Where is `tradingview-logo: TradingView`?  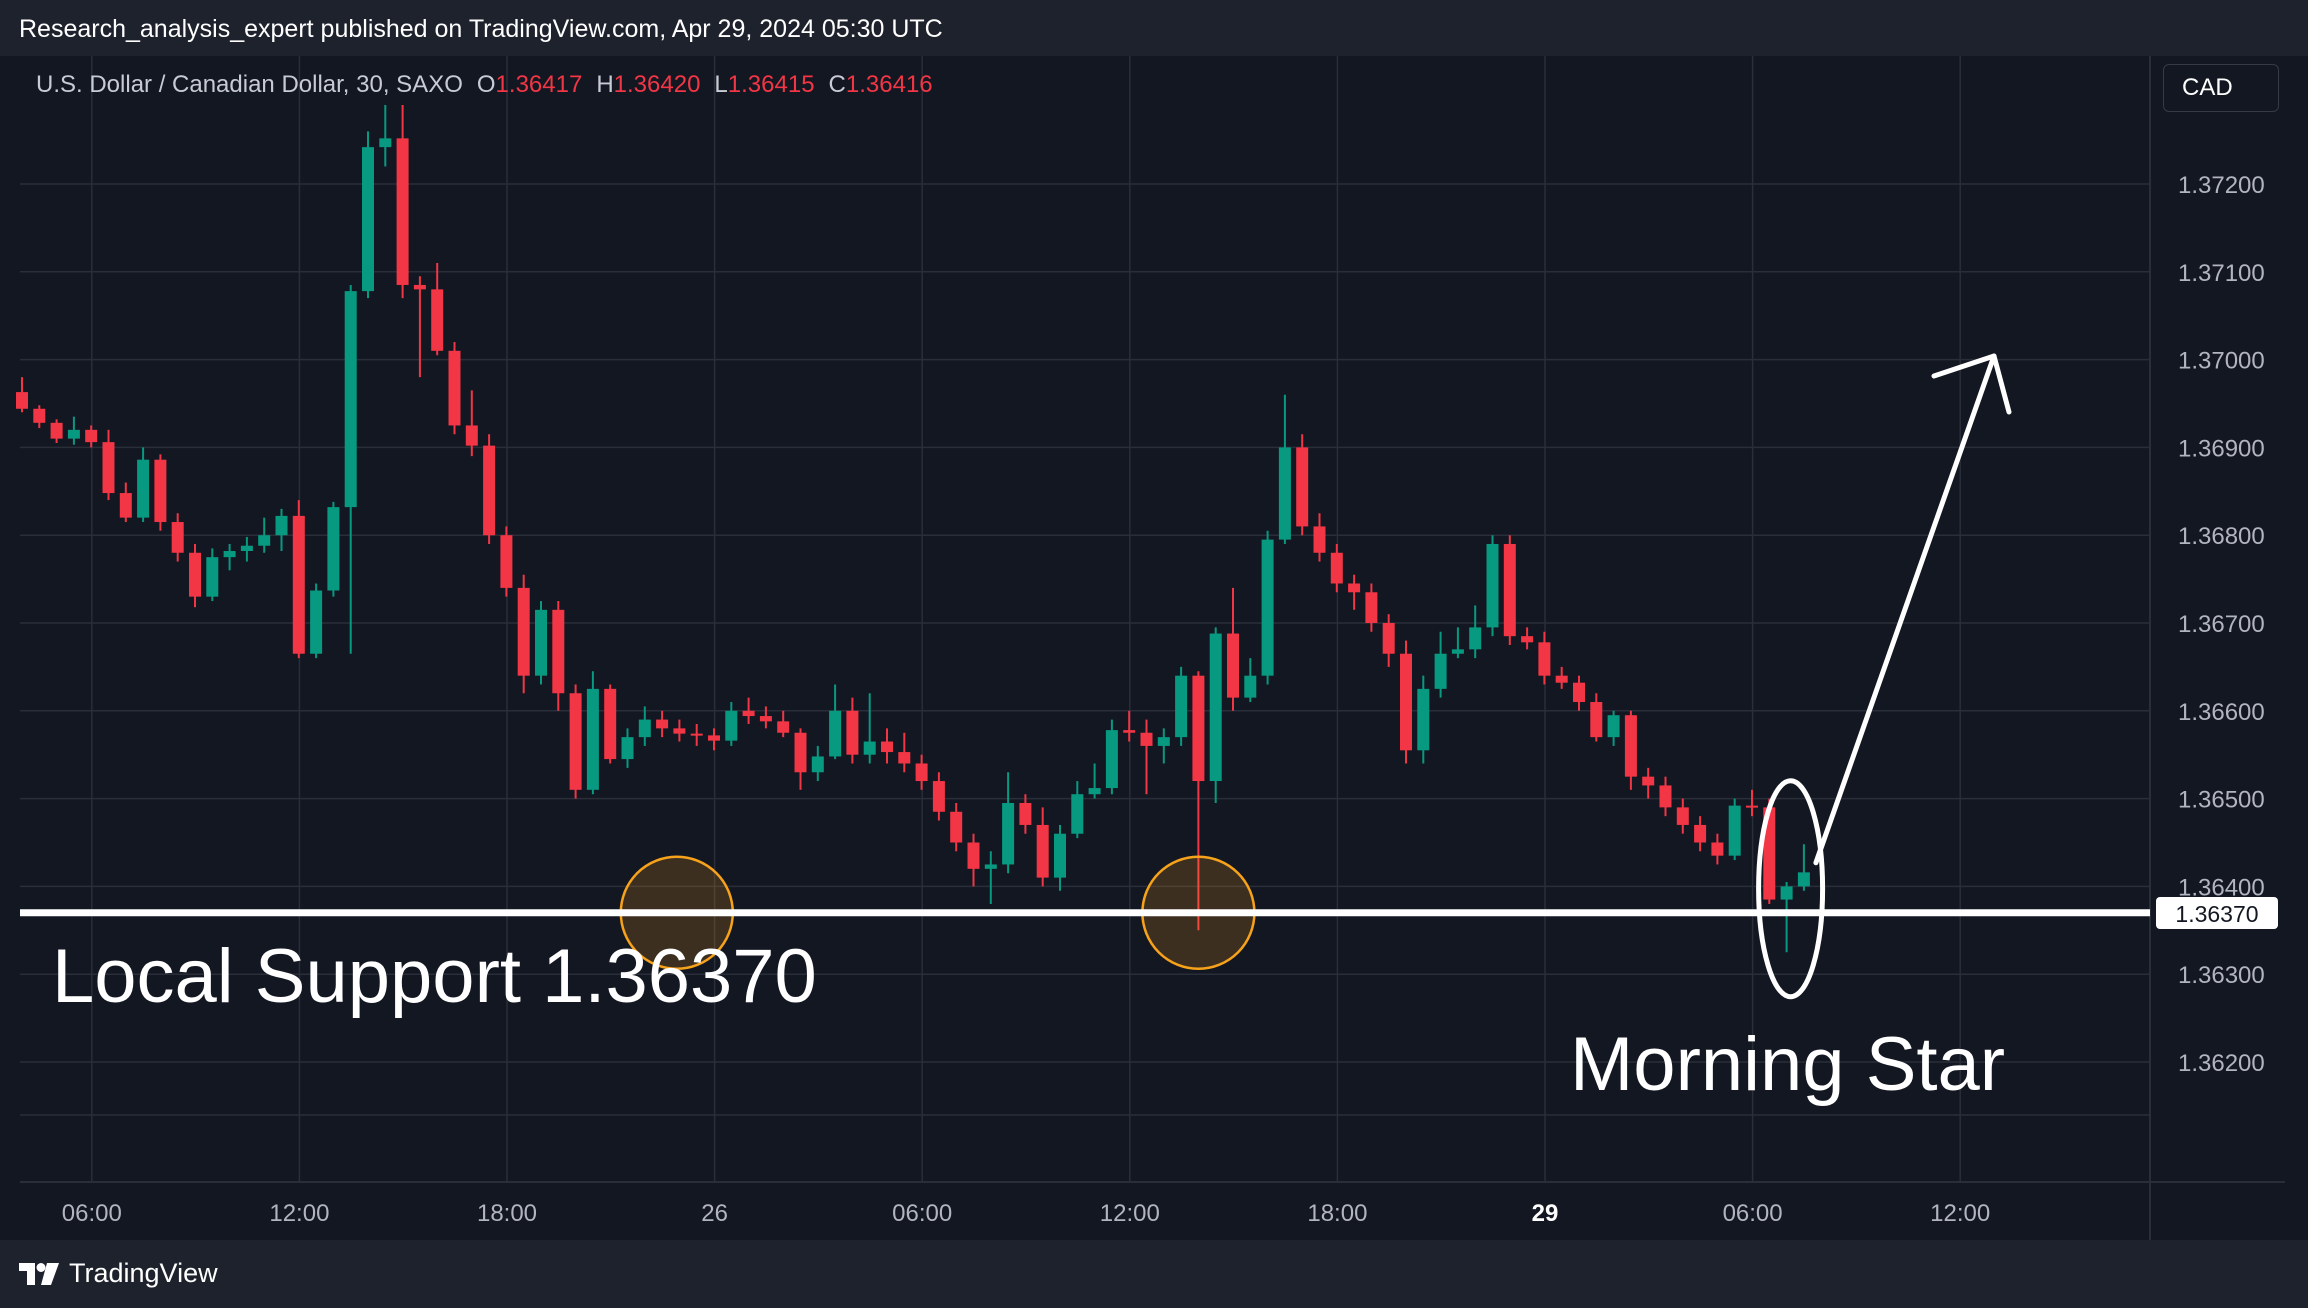 tradingview-logo: TradingView is located at coordinates (118, 1273).